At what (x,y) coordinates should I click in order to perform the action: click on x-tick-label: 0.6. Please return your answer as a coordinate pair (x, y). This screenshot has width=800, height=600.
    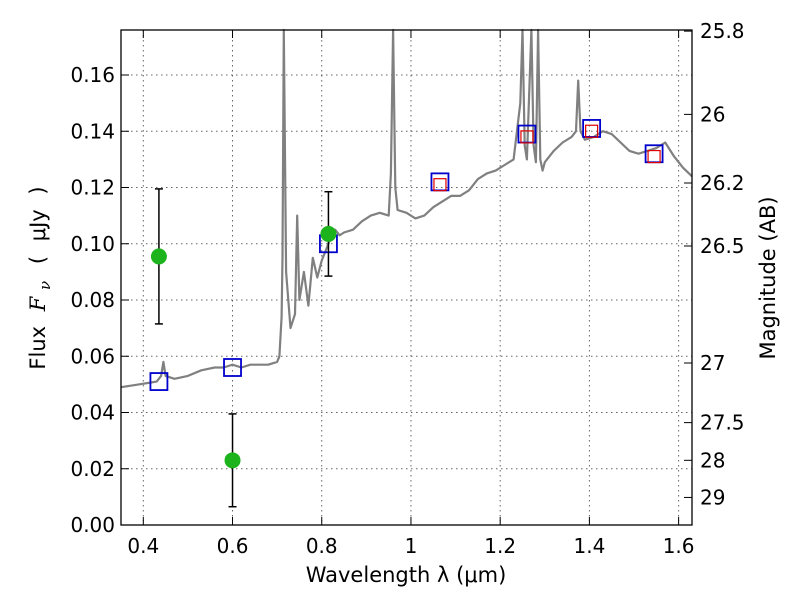
    Looking at the image, I should click on (233, 546).